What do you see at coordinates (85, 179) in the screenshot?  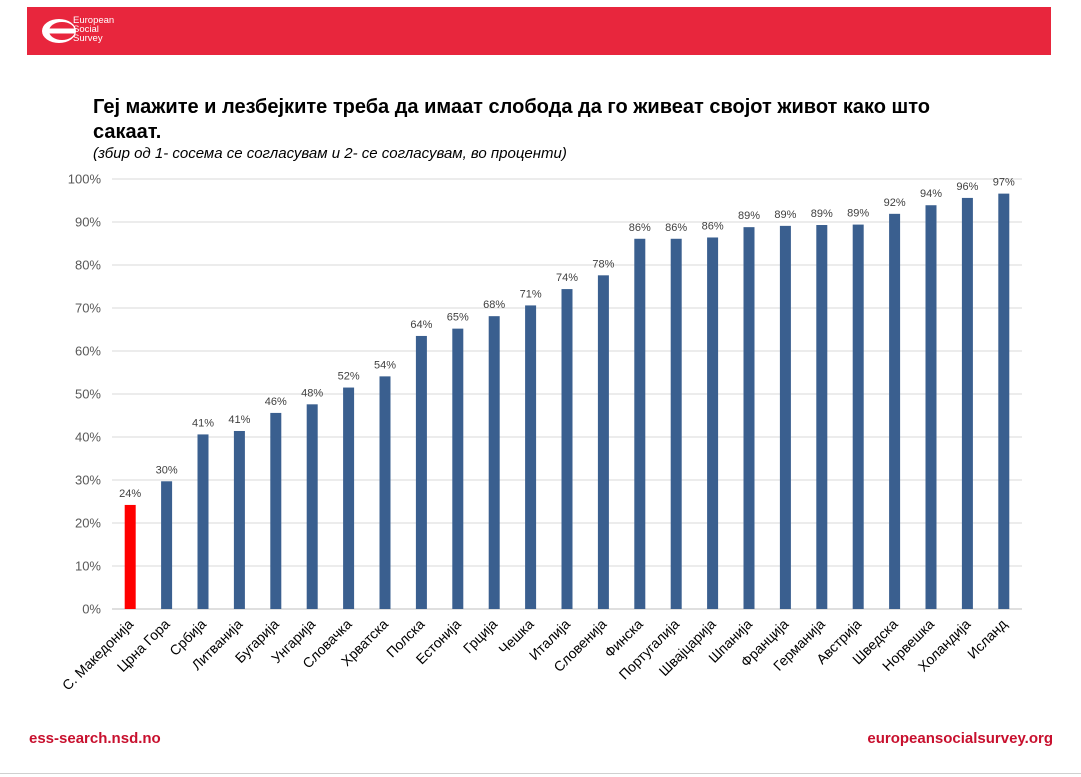 I see `y-tick-label: 100%` at bounding box center [85, 179].